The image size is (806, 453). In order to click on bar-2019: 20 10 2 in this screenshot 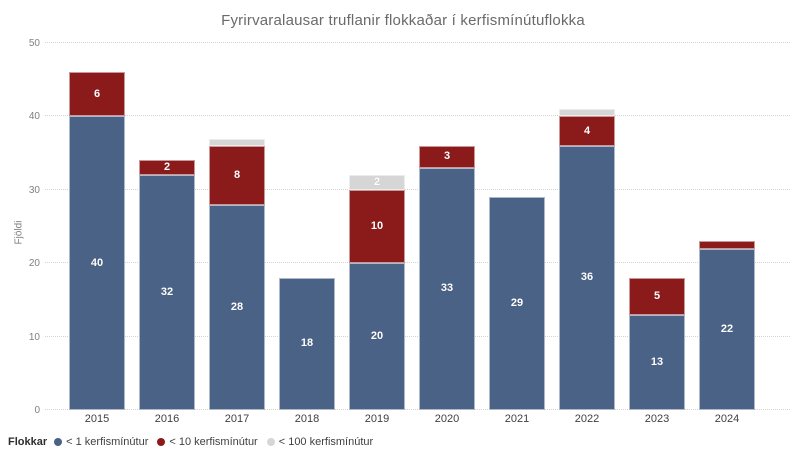, I will do `click(377, 292)`.